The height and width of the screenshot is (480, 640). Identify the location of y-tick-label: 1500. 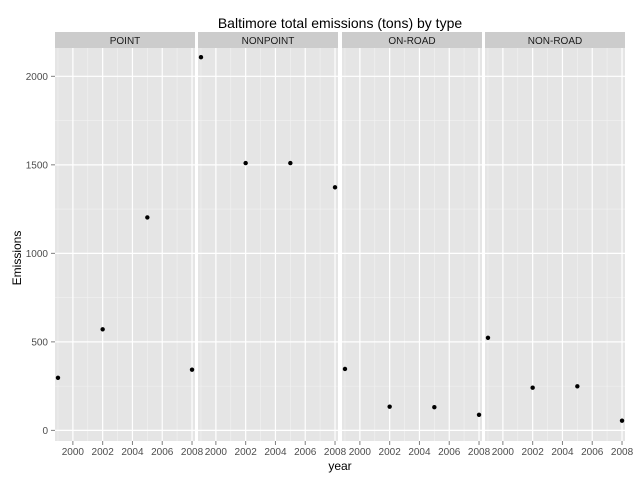
(37, 165).